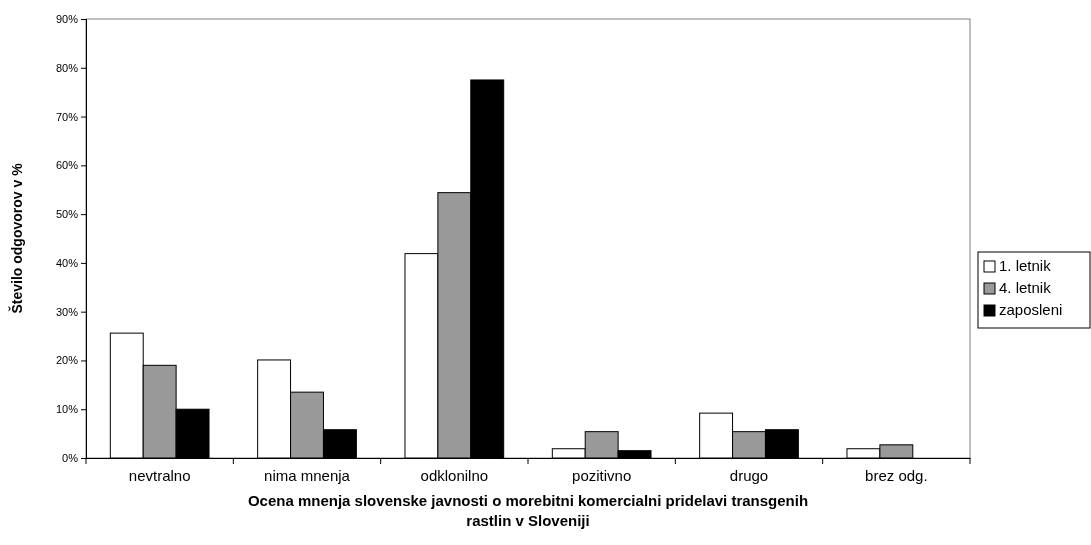 Image resolution: width=1091 pixels, height=545 pixels. Describe the element at coordinates (159, 475) in the screenshot. I see `x-tick-label: nevtralno` at that location.